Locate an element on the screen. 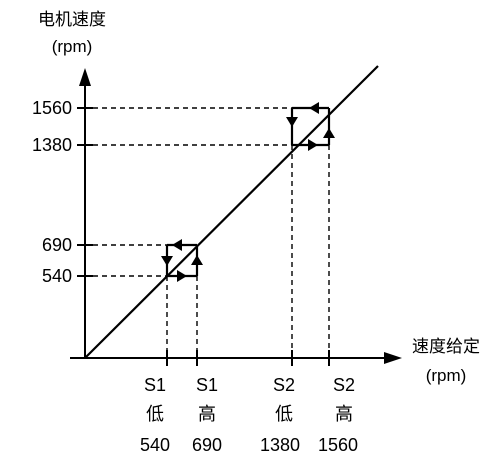  y-axis-unit: (rpm) is located at coordinates (72, 46).